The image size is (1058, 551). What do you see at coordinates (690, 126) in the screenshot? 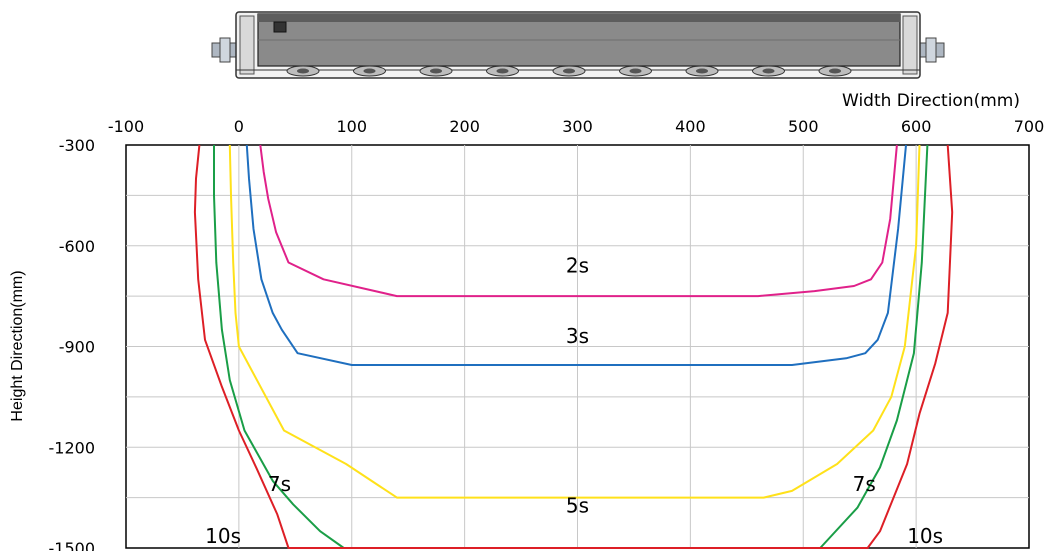
I see `x-tick-label: 400` at bounding box center [690, 126].